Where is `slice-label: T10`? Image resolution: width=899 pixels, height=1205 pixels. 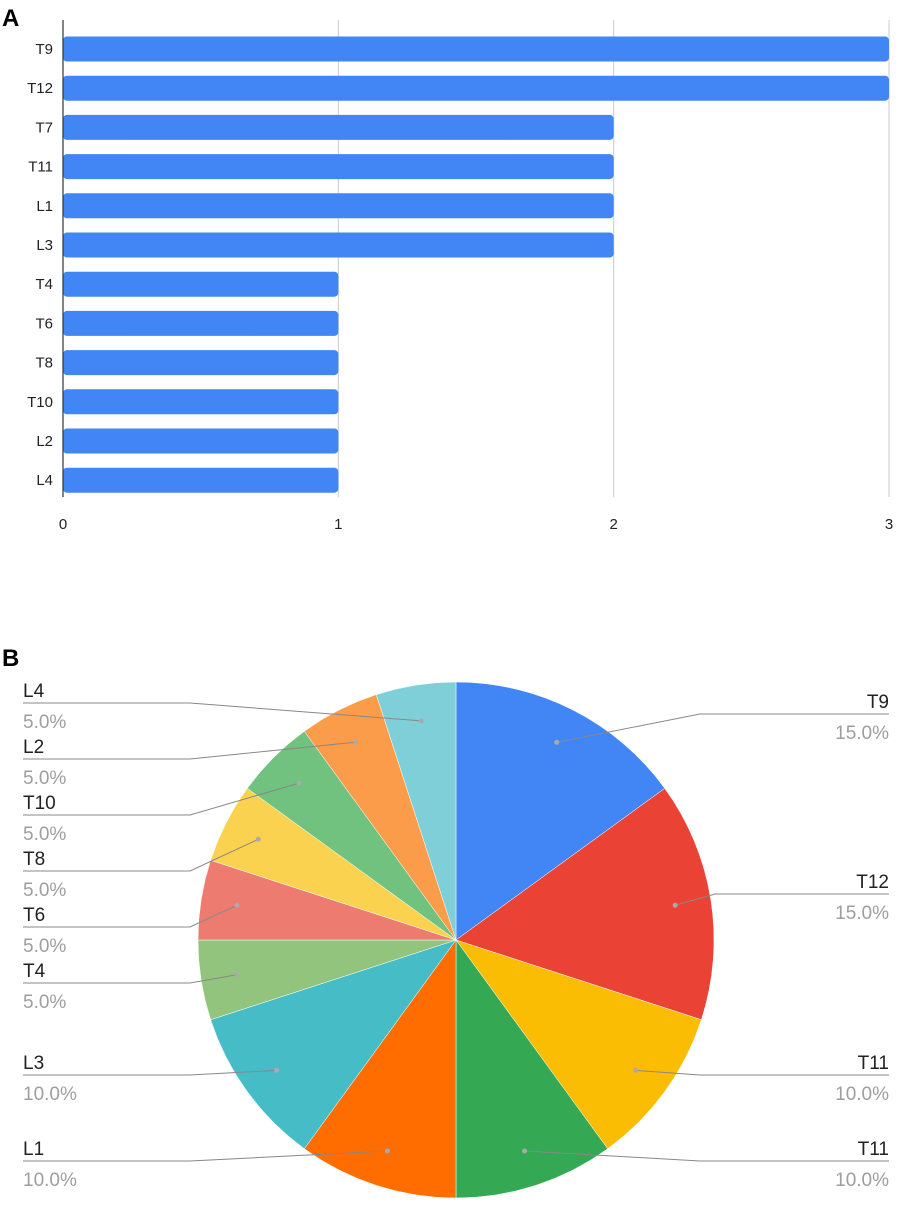
slice-label: T10 is located at coordinates (39, 803).